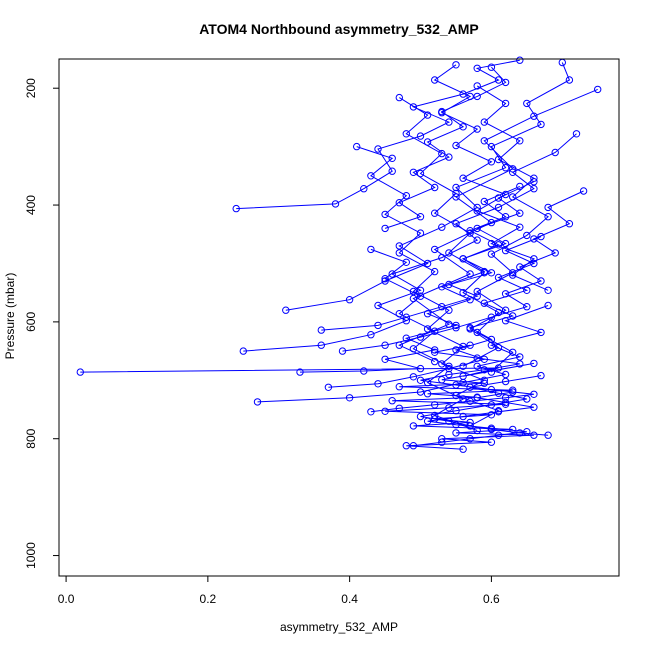 The width and height of the screenshot is (650, 650). Describe the element at coordinates (10, 316) in the screenshot. I see `y-axis-label: Pressure (mbar)` at that location.